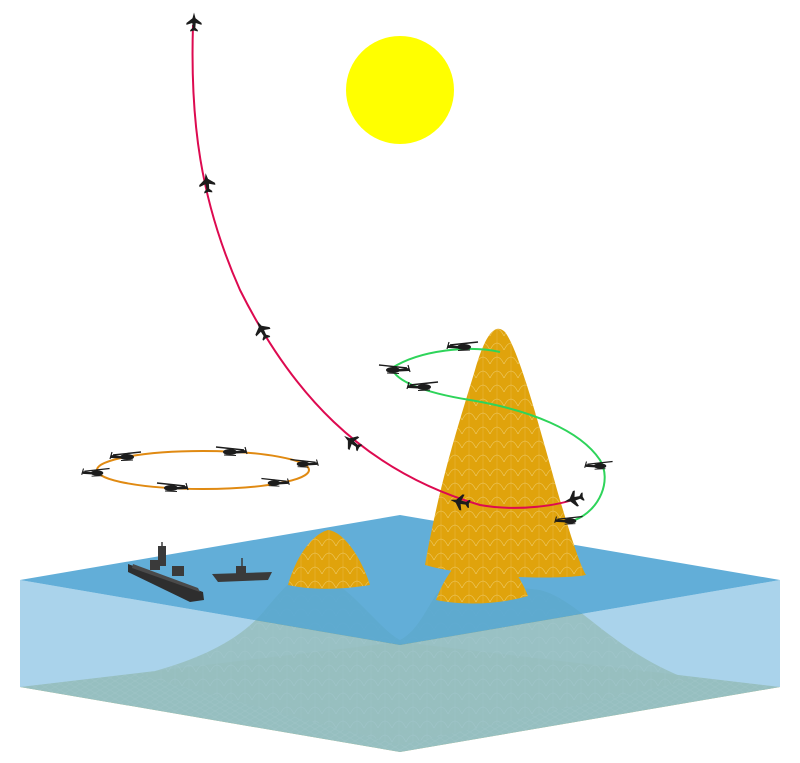 The image size is (800, 763). What do you see at coordinates (166, 572) in the screenshot?
I see `battleship-icon` at bounding box center [166, 572].